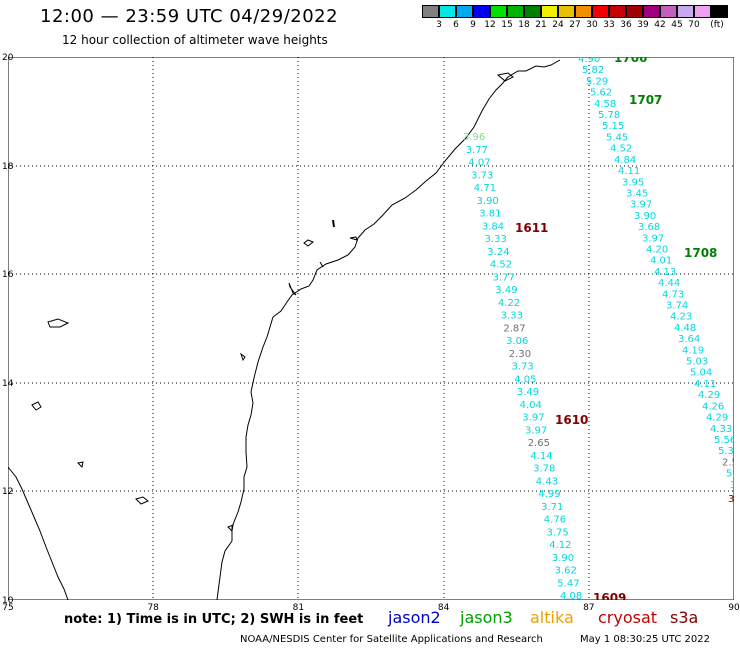  What do you see at coordinates (558, 25) in the screenshot?
I see `colorbar-label: 24` at bounding box center [558, 25].